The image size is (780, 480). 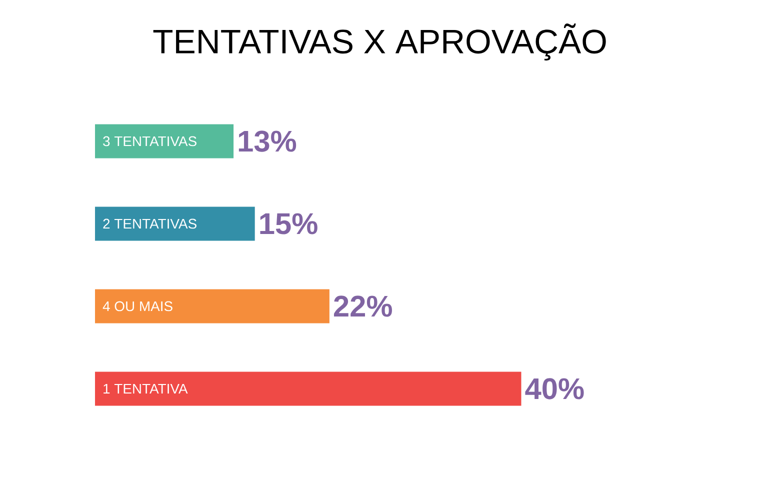 I want to click on data-label: 15%, so click(x=289, y=223).